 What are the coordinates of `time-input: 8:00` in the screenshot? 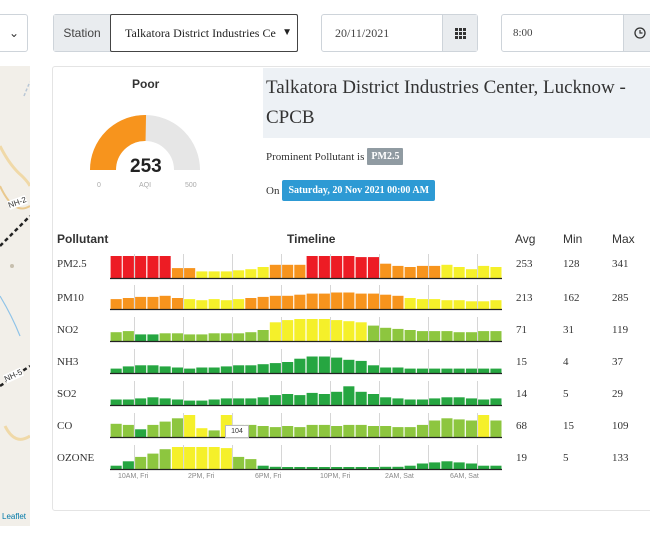 It's located at (523, 33).